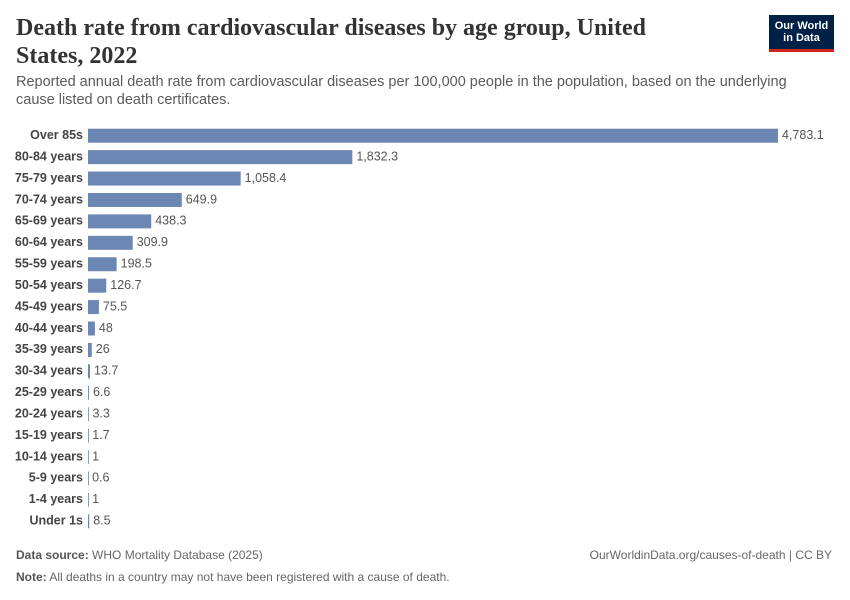 The image size is (850, 600). Describe the element at coordinates (49, 306) in the screenshot. I see `y-tick-label: 45-49 years` at that location.